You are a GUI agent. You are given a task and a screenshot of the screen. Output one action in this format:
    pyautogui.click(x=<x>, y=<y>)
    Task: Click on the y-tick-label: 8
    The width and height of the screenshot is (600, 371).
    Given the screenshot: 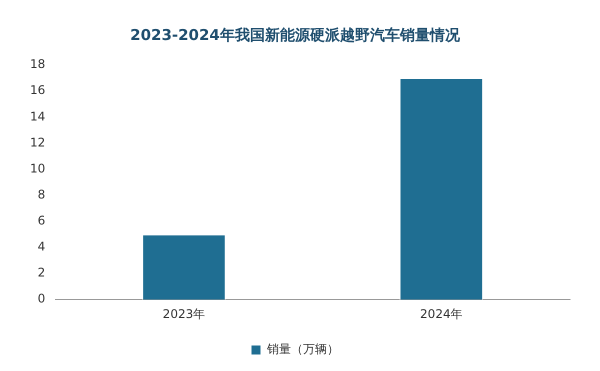 What is the action you would take?
    pyautogui.click(x=42, y=194)
    